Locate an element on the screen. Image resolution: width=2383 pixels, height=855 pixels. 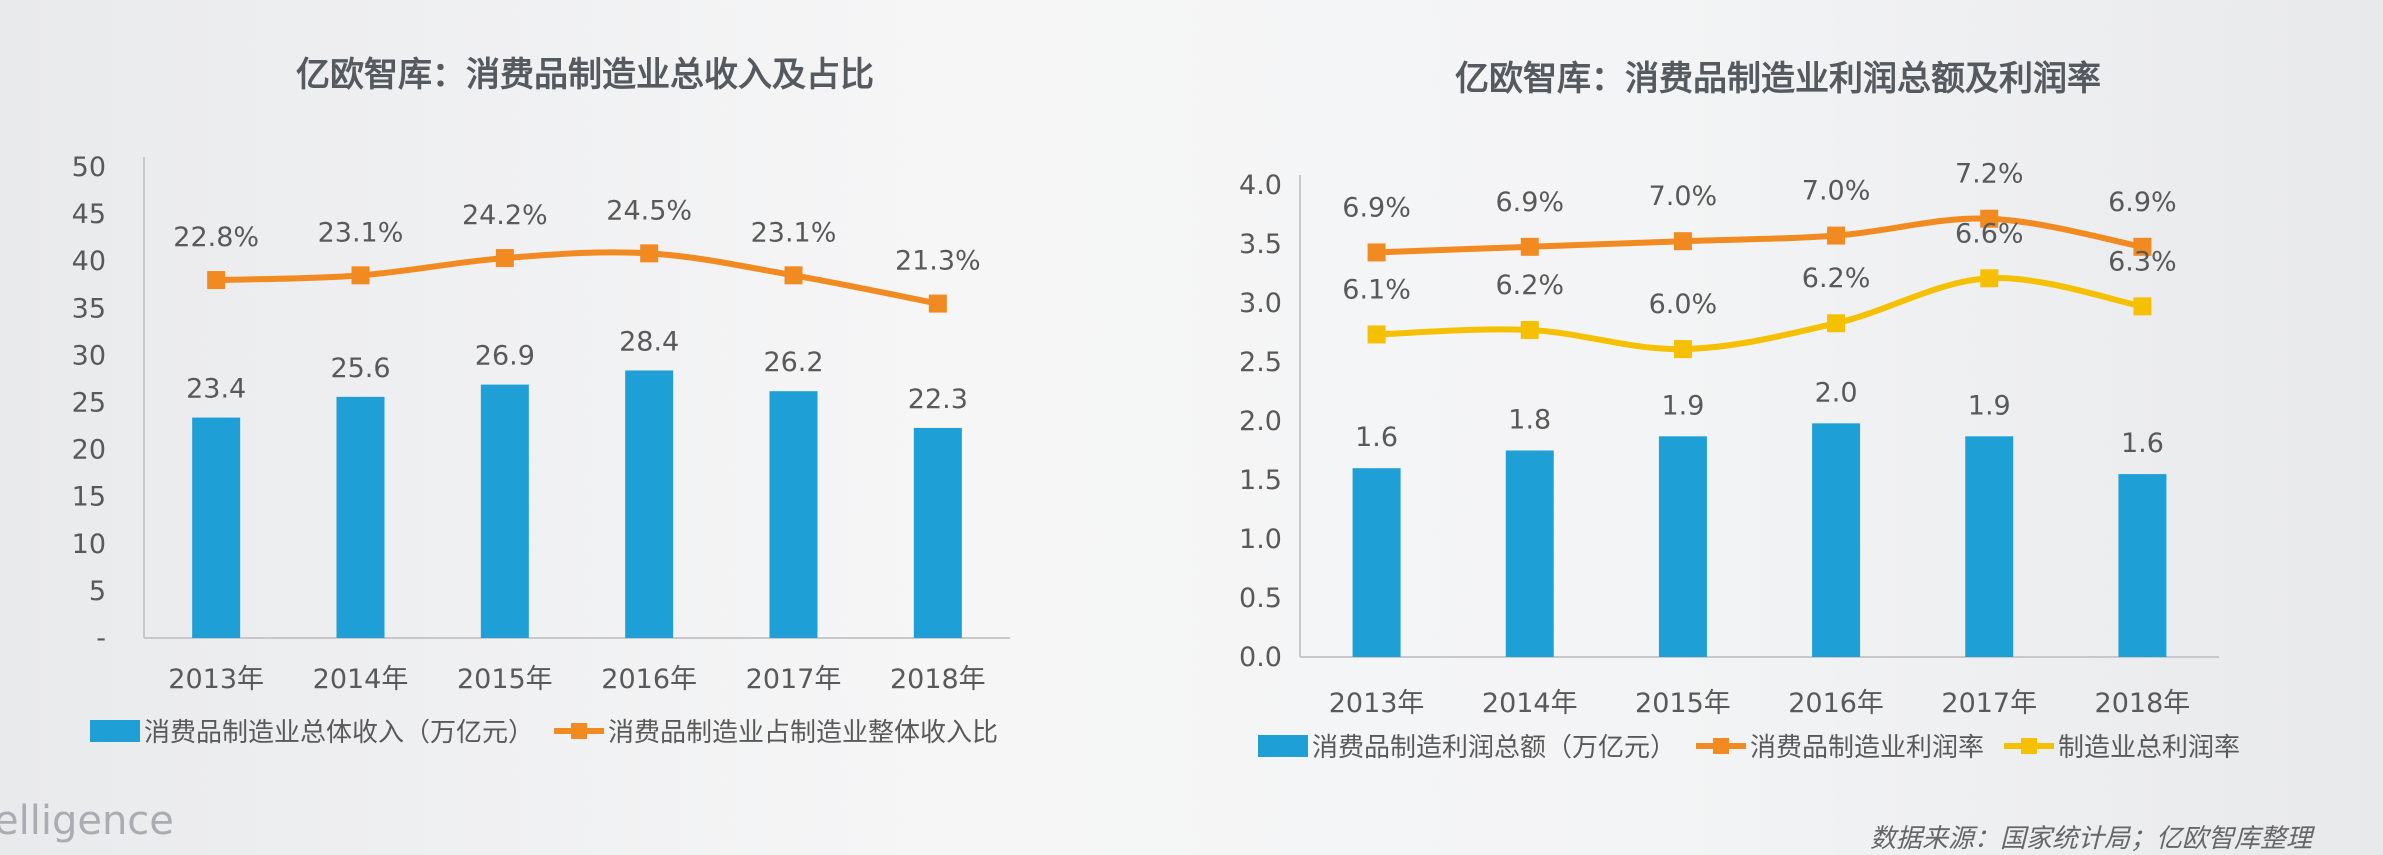
line-data-label: 22.8% is located at coordinates (216, 237).